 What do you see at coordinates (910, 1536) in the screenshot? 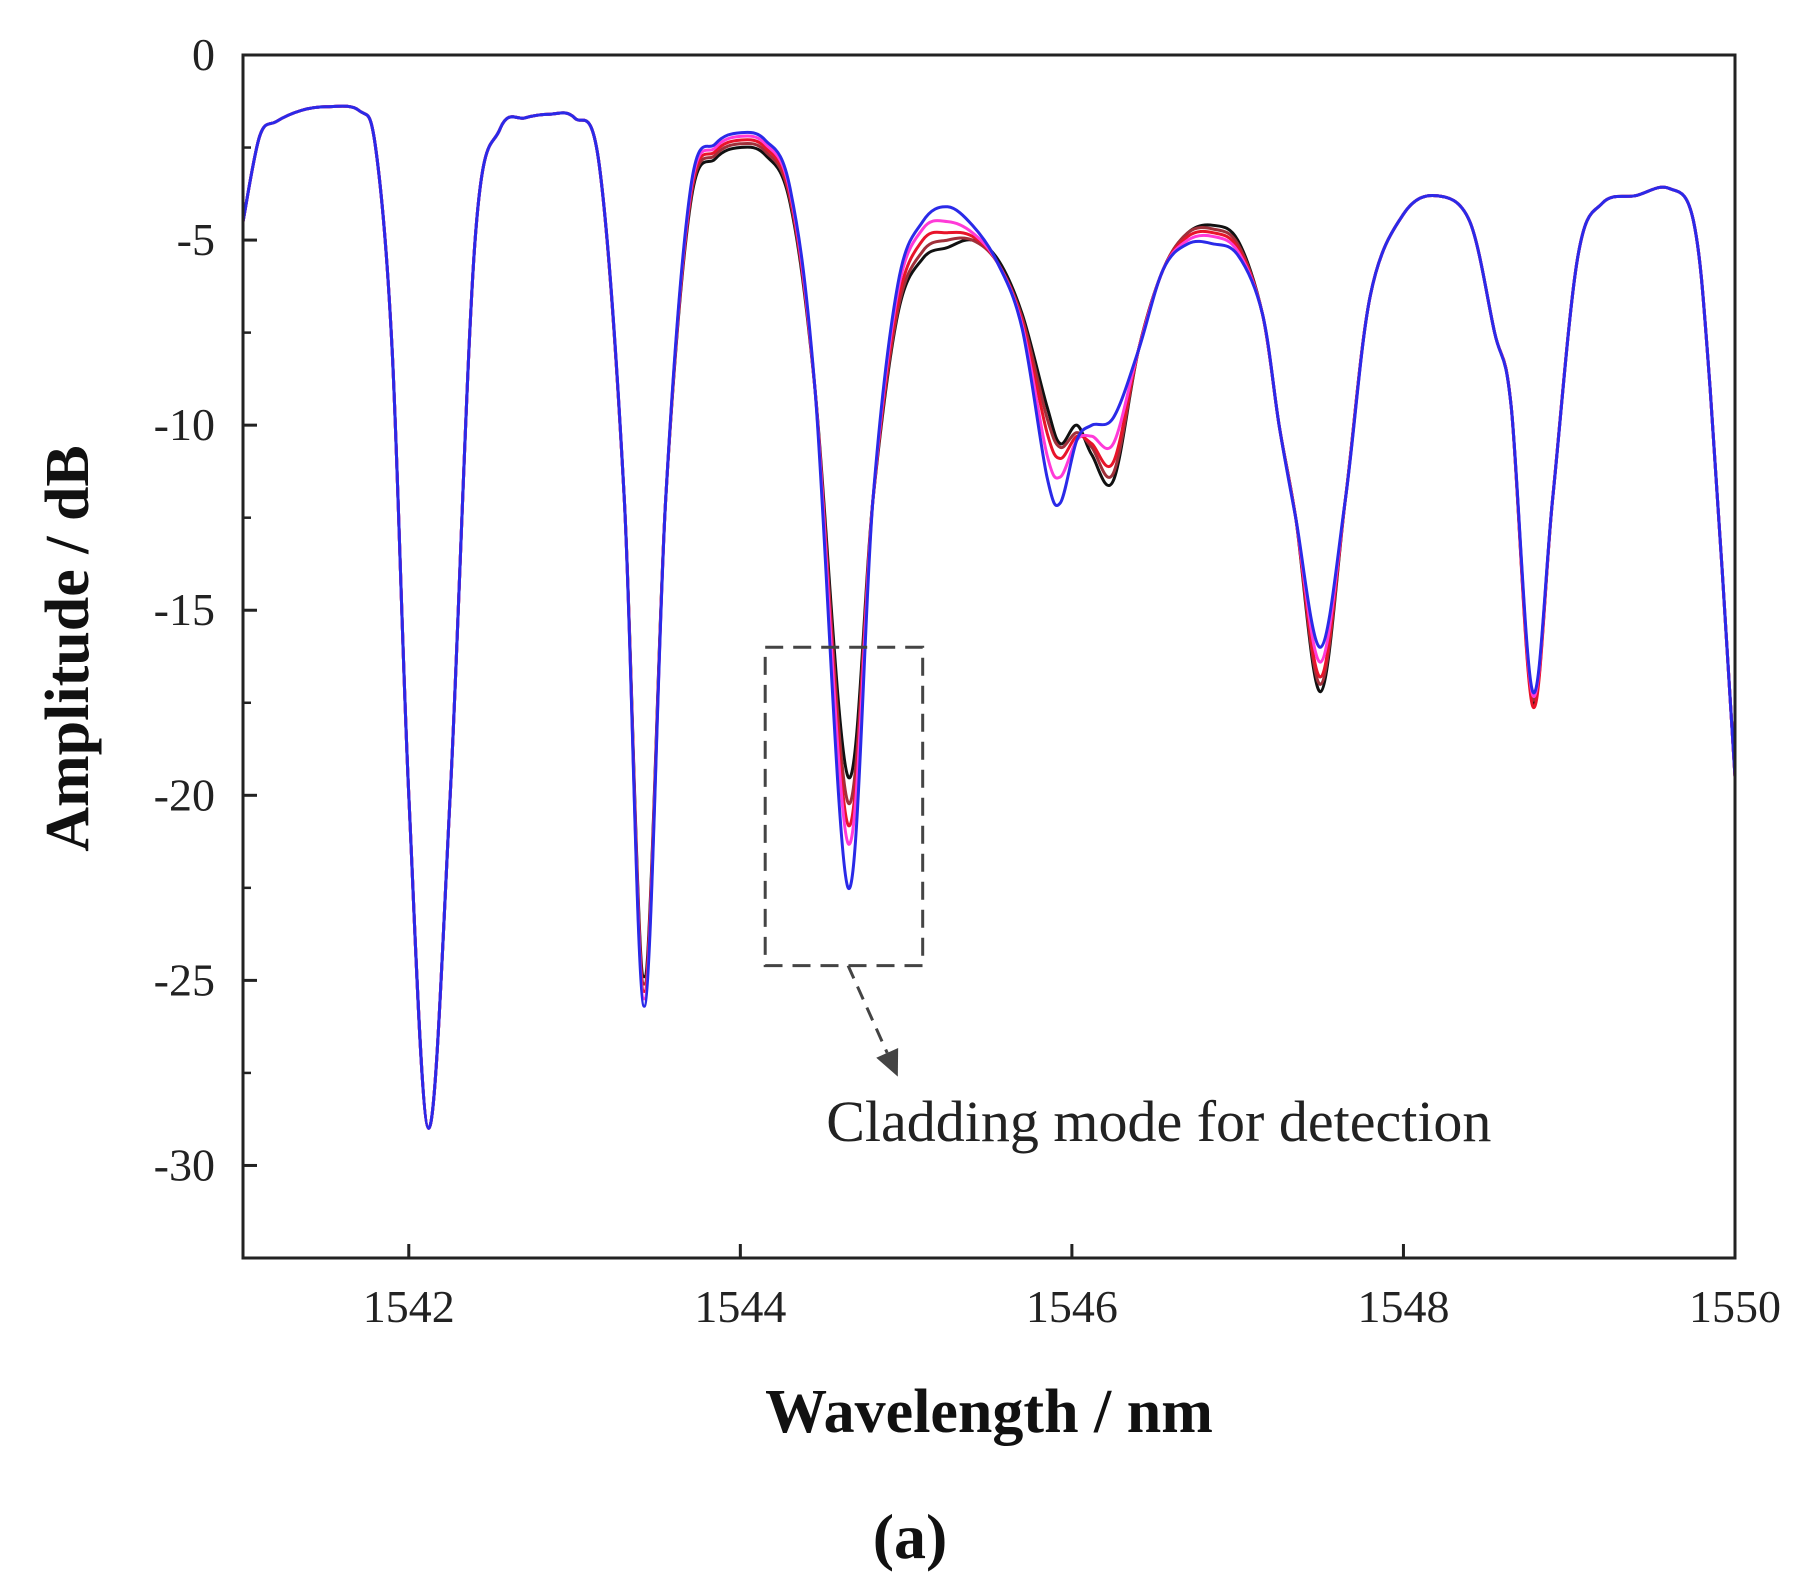
I see `panel-label: (a)` at bounding box center [910, 1536].